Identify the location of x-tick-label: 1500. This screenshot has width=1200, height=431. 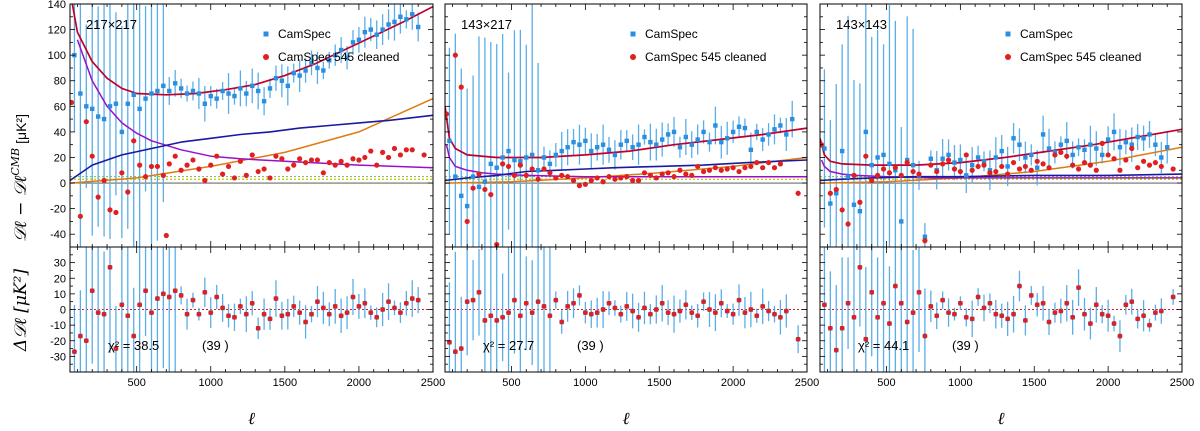
(1034, 383).